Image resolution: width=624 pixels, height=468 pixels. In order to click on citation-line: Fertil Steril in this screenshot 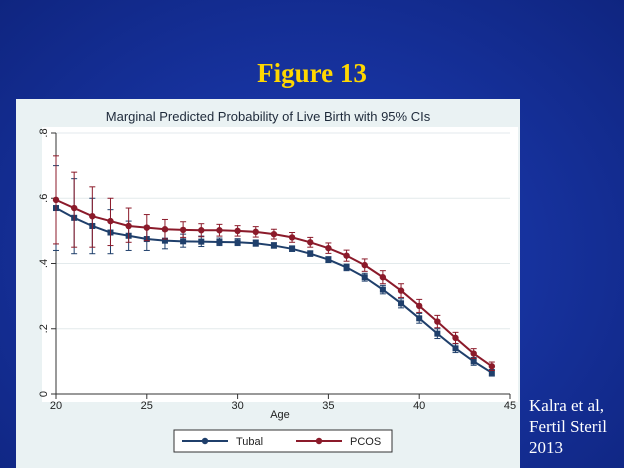, I will do `click(568, 426)`.